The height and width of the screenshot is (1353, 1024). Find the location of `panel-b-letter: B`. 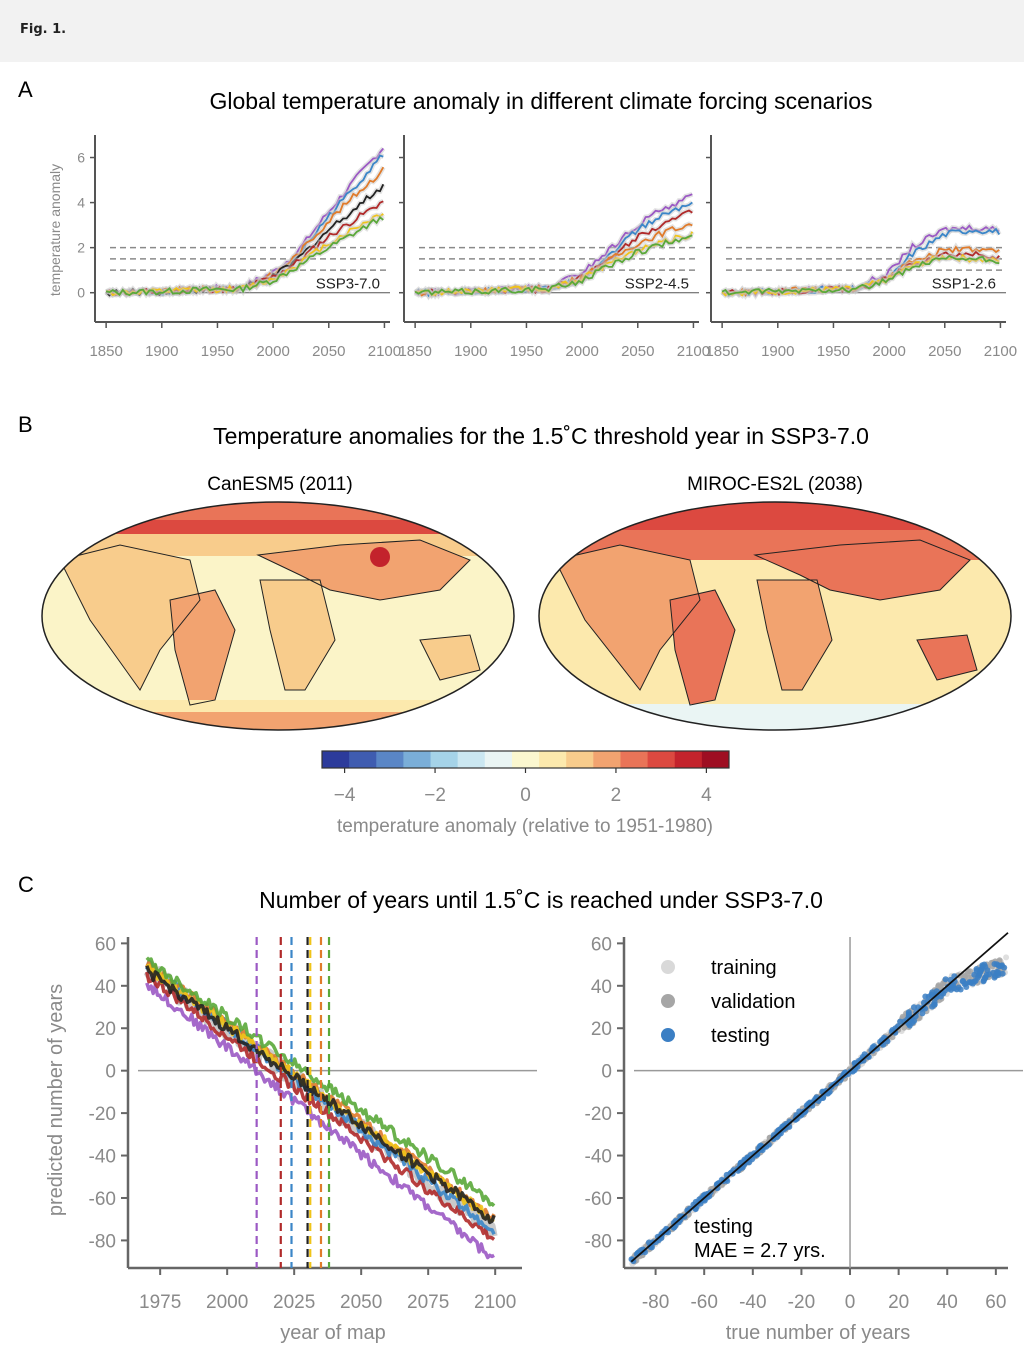

panel-b-letter: B is located at coordinates (25, 424).